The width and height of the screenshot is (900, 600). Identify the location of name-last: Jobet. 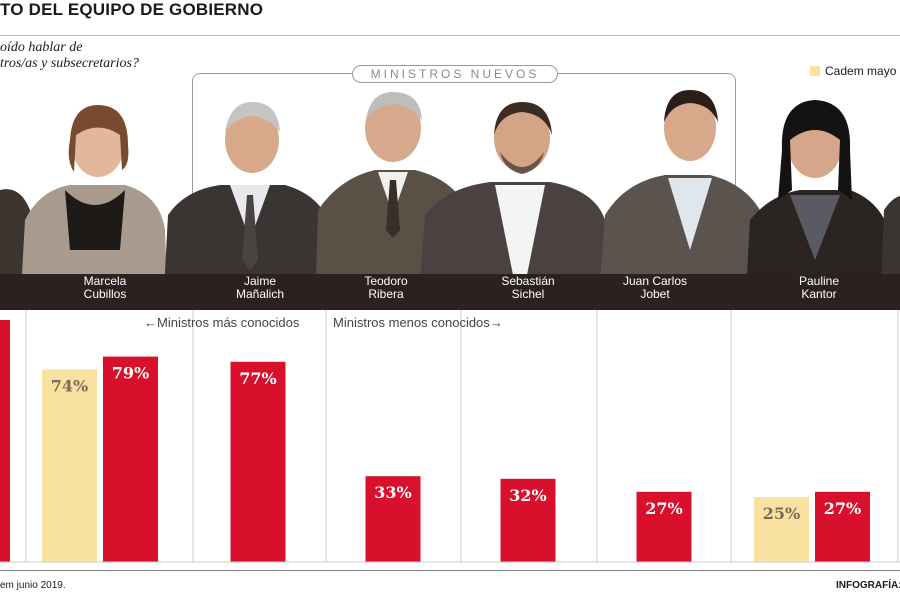
(655, 294).